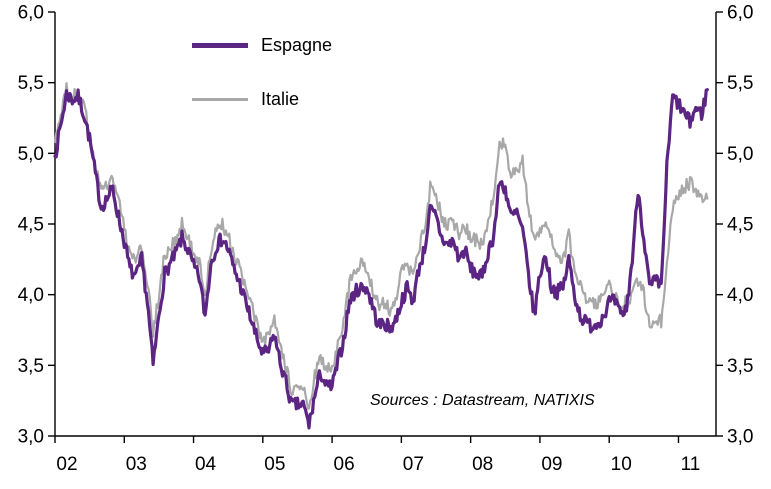  What do you see at coordinates (413, 464) in the screenshot?
I see `x-tick-label: 07` at bounding box center [413, 464].